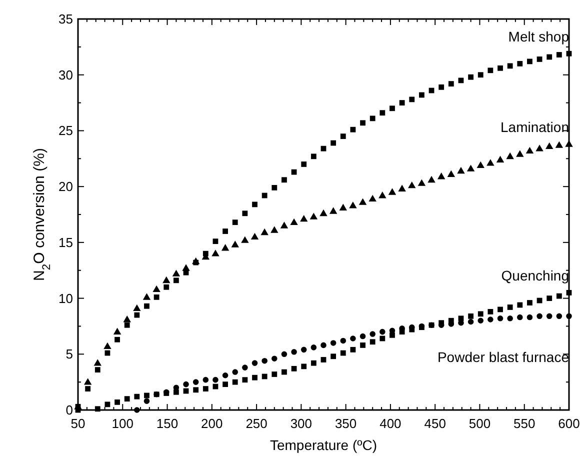 This screenshot has height=470, width=580. I want to click on y-tick-label: 30, so click(65, 74).